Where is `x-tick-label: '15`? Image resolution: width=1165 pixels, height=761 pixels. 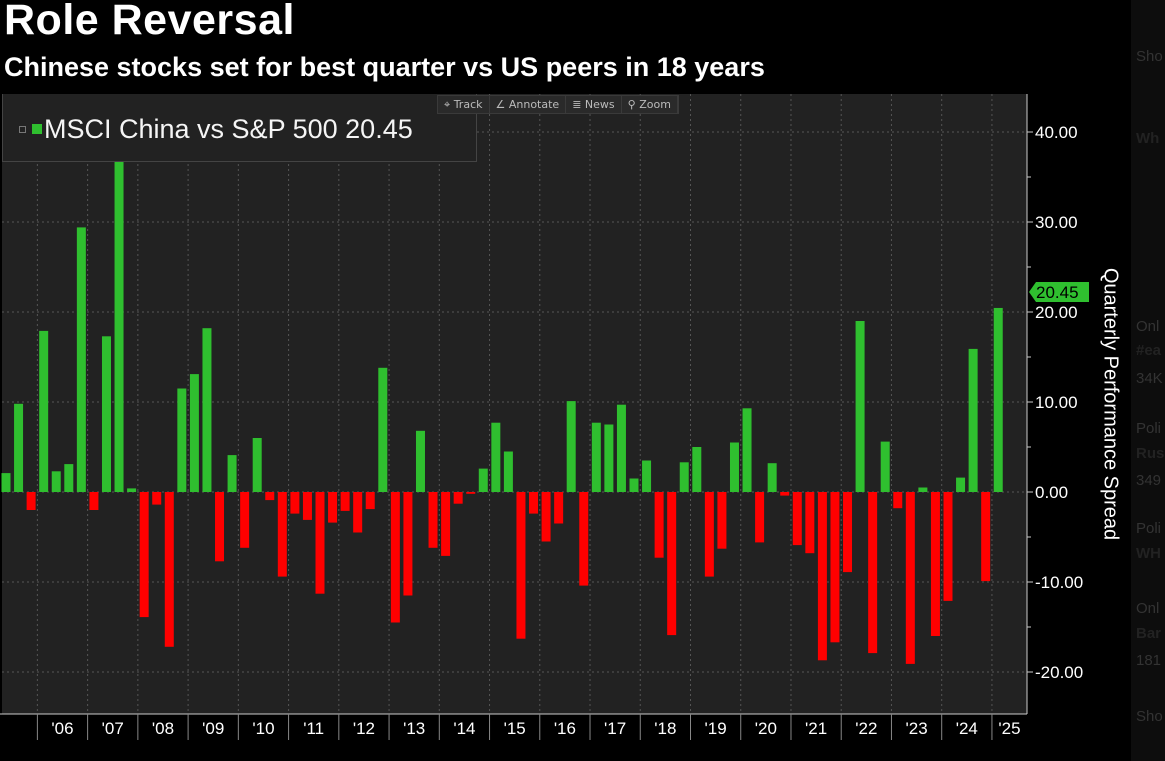
x-tick-label: '15 is located at coordinates (515, 728).